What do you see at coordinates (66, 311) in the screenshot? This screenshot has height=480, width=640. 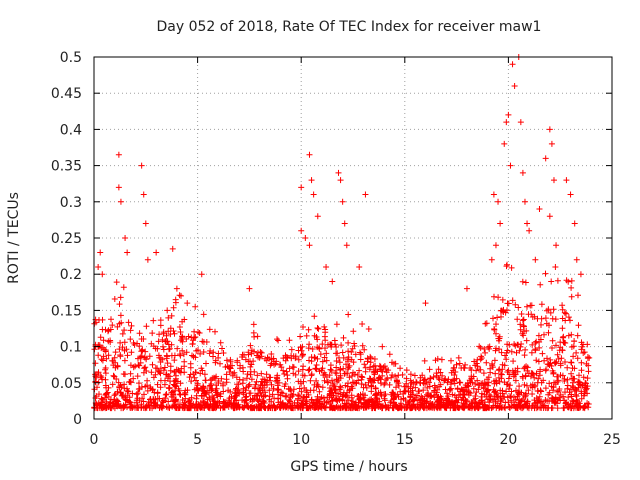 I see `y-tick-label: 0.15` at bounding box center [66, 311].